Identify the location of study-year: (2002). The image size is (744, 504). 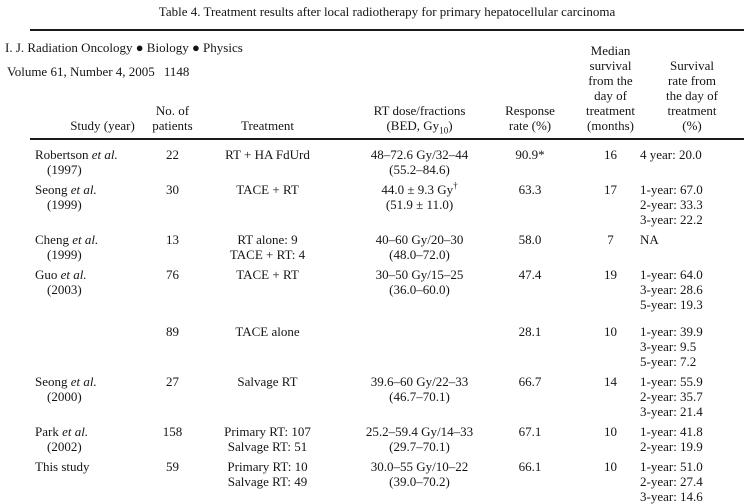
(64, 446).